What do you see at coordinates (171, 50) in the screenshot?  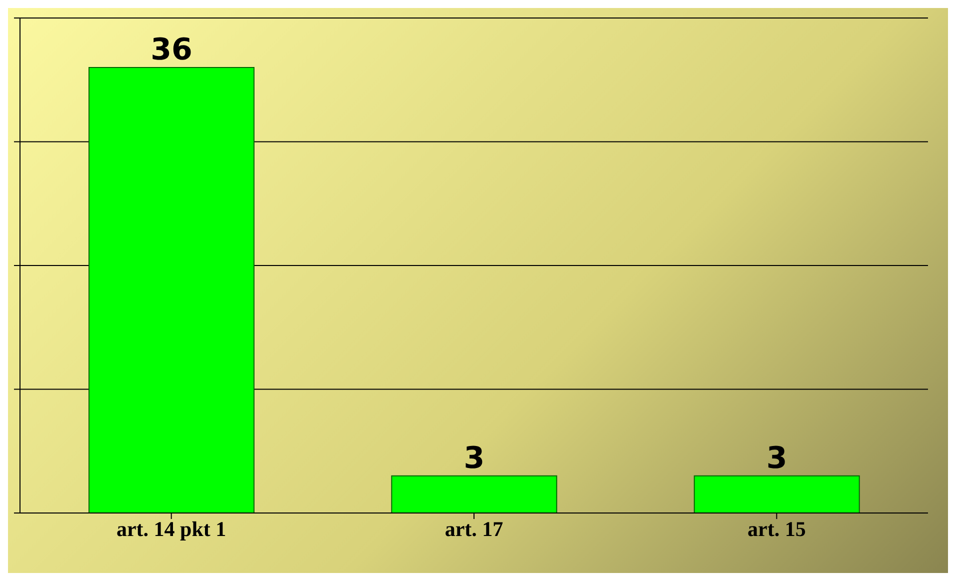 I see `data-label: 36` at bounding box center [171, 50].